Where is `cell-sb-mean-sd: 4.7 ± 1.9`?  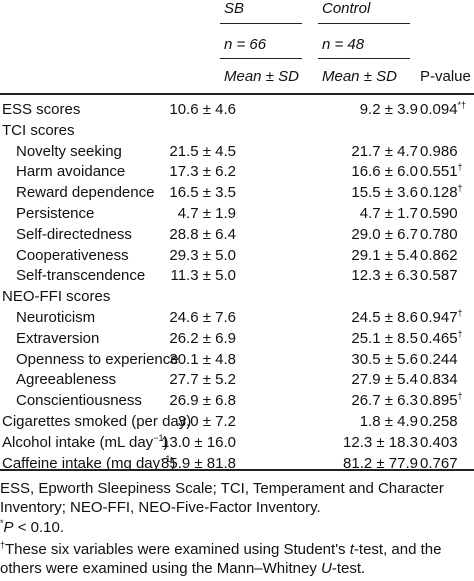
cell-sb-mean-sd: 4.7 ± 1.9 is located at coordinates (206, 213).